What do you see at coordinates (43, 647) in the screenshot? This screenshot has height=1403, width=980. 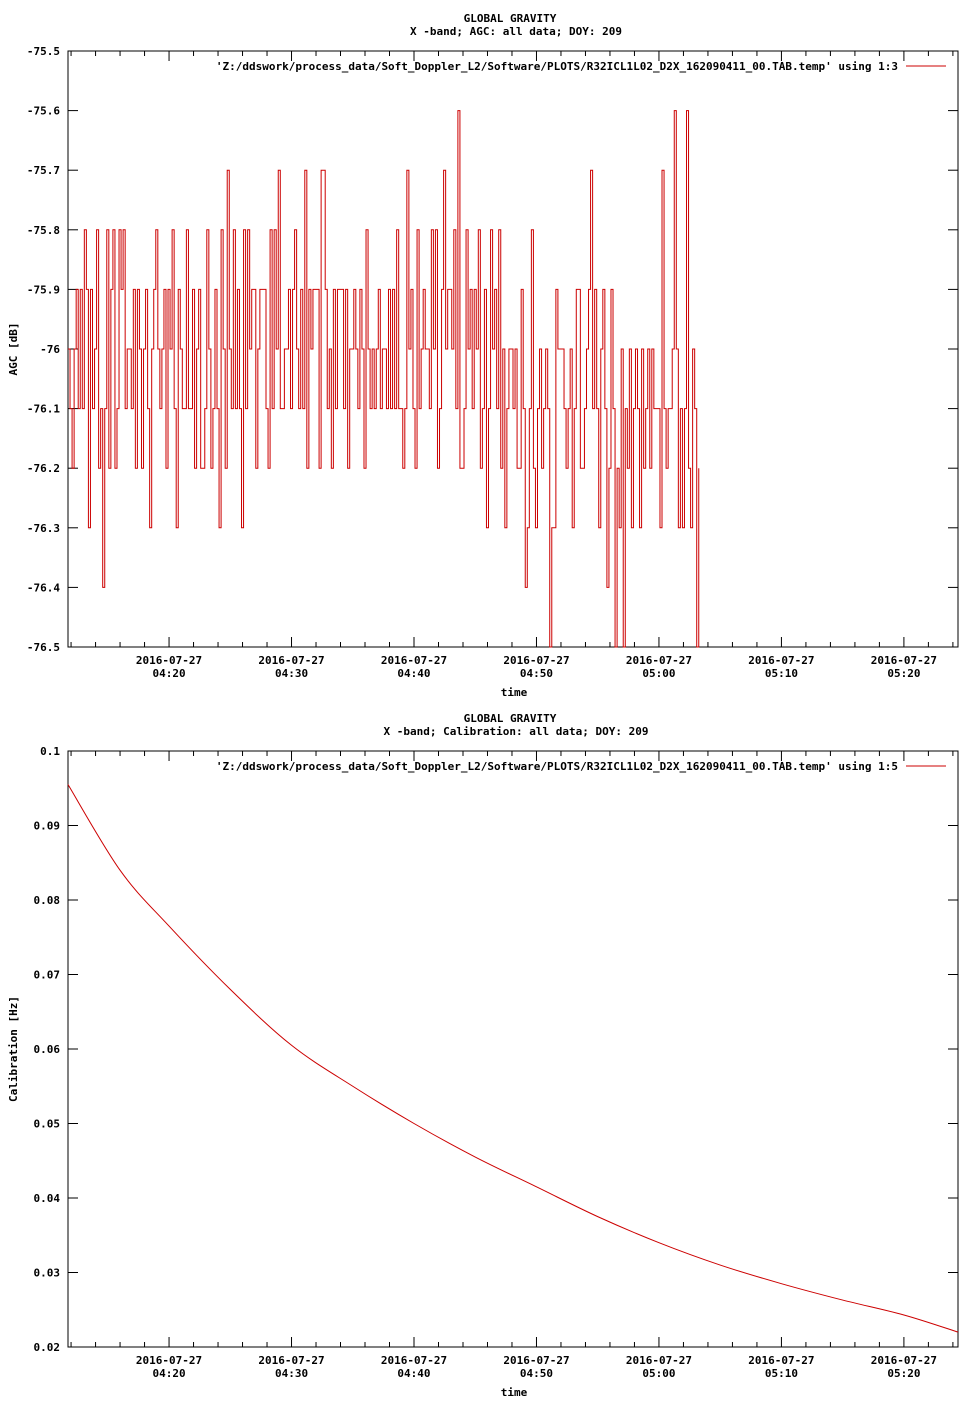 I see `y-tick-label: -76.5` at bounding box center [43, 647].